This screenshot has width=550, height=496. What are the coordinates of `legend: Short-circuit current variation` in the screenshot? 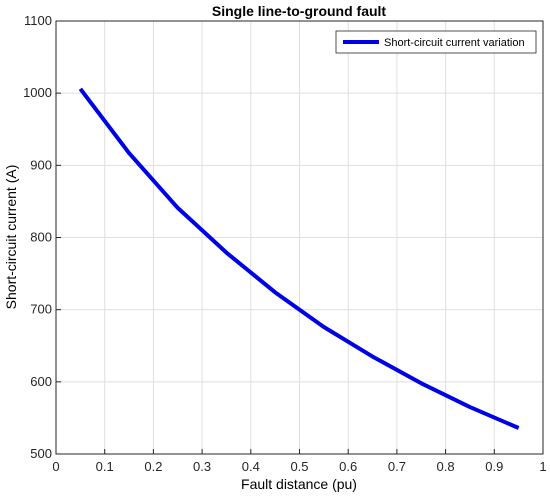 It's located at (436, 42).